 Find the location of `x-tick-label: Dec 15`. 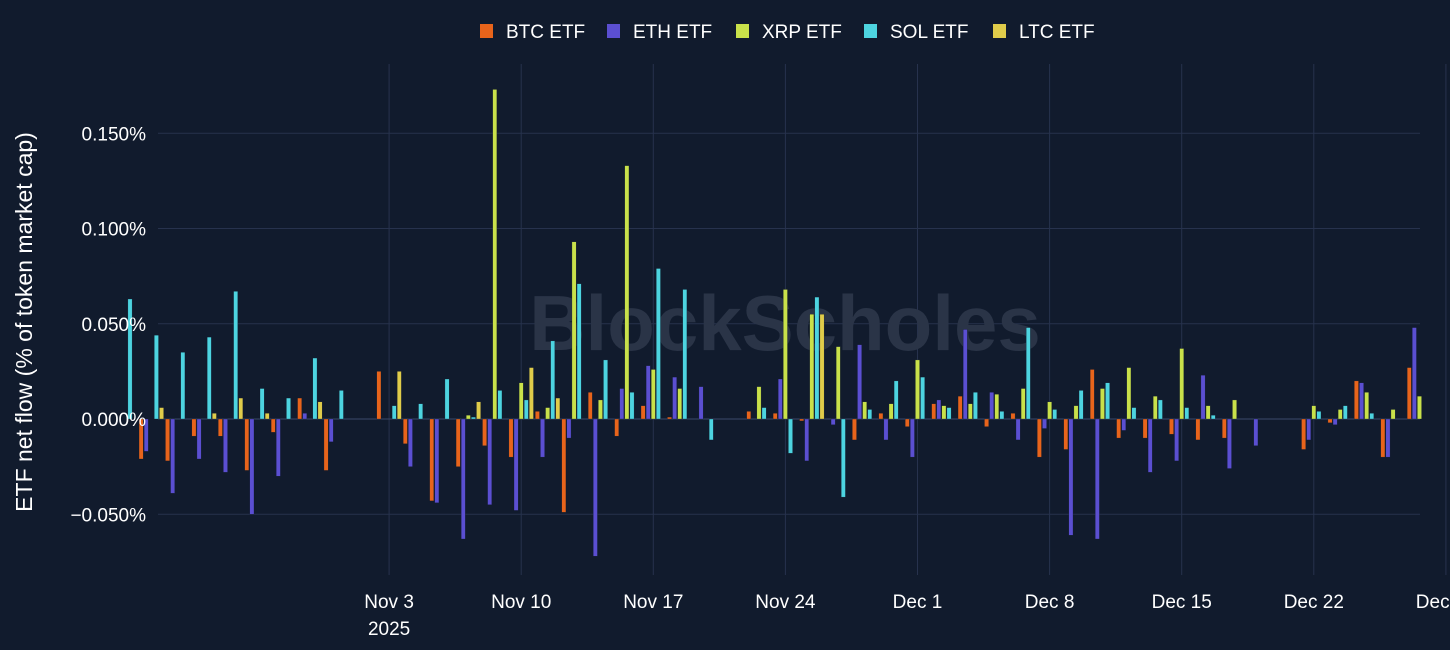

x-tick-label: Dec 15 is located at coordinates (1182, 602).